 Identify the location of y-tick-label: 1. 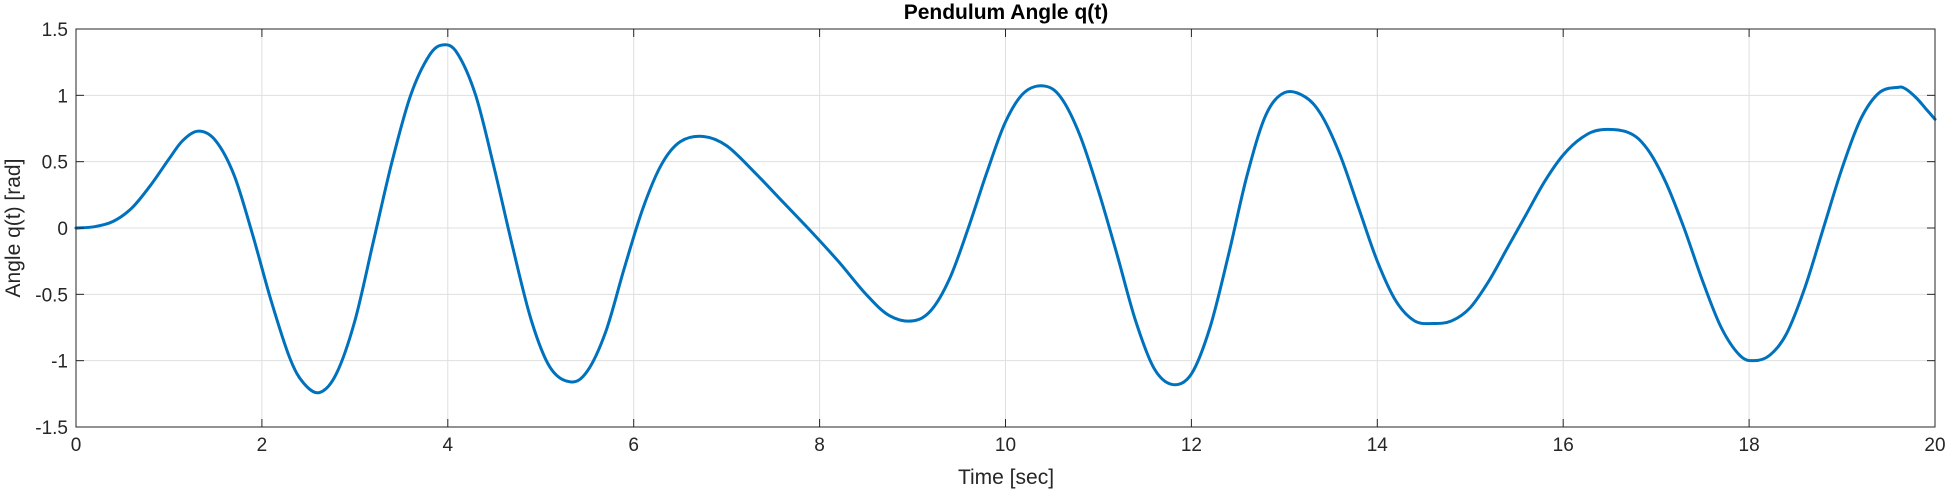
(62, 96).